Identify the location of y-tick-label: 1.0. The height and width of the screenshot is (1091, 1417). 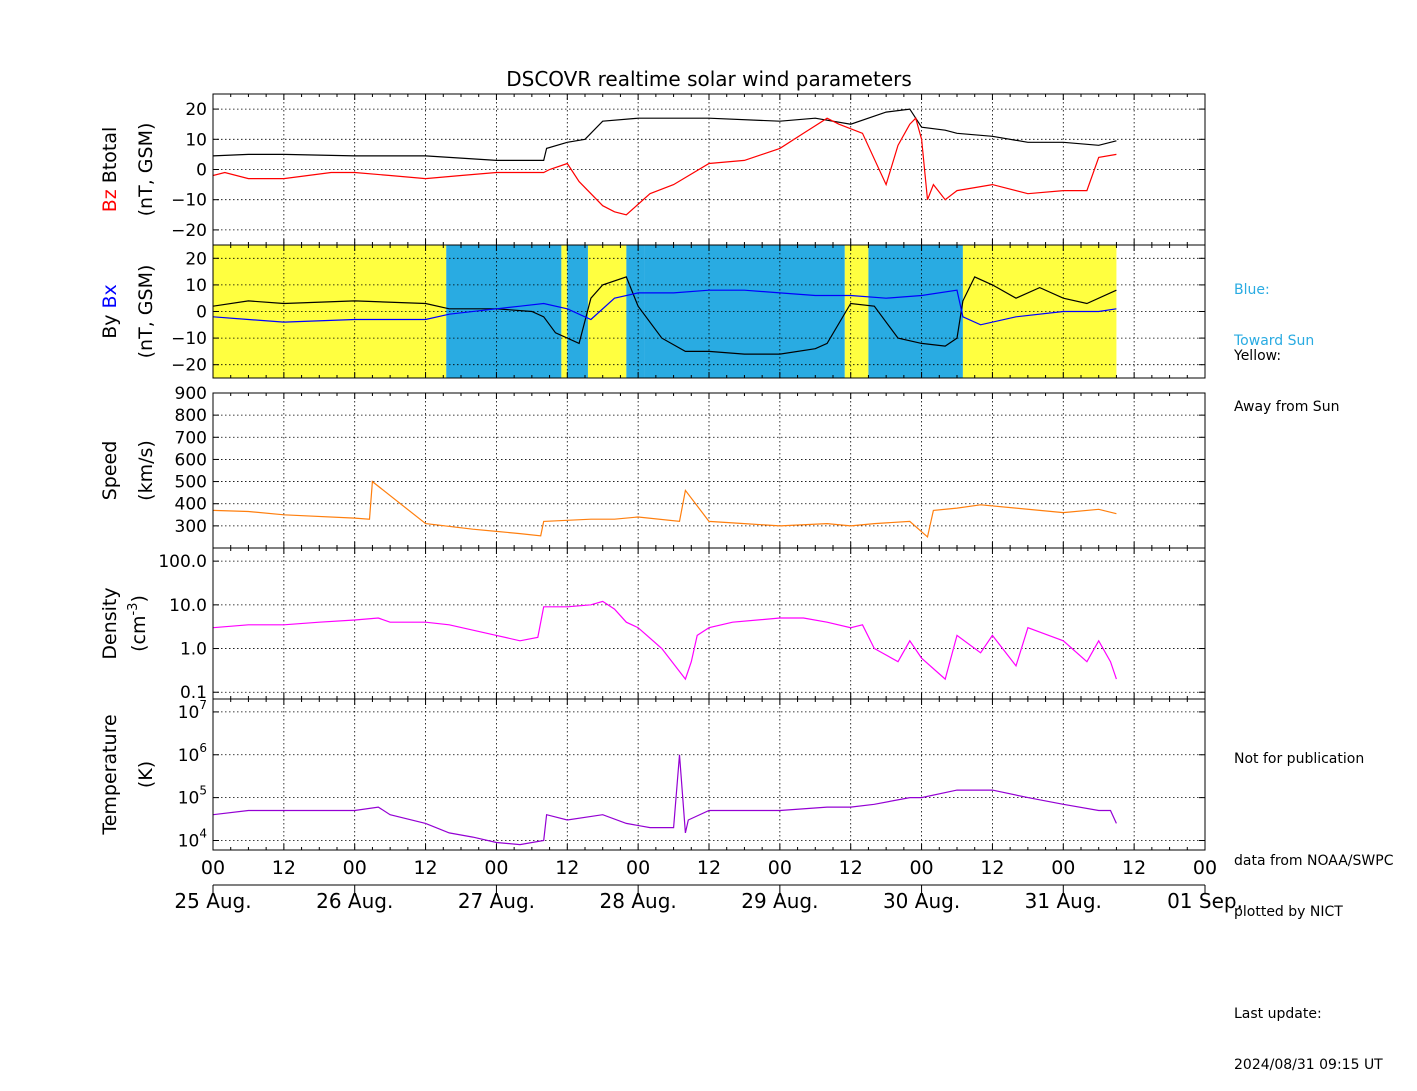
(193, 650).